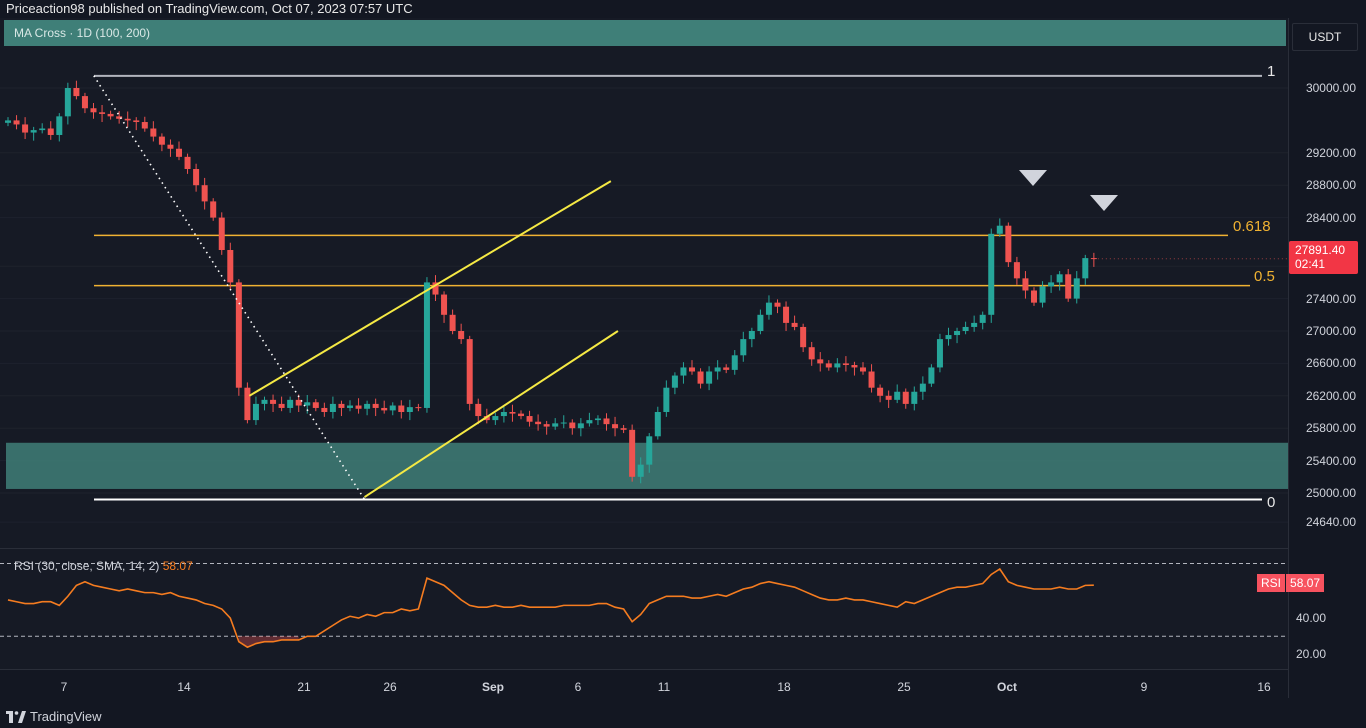 The height and width of the screenshot is (728, 1366). I want to click on rsi-legend: RSI (30, close, SMA, 14, 2) 58.07, so click(103, 566).